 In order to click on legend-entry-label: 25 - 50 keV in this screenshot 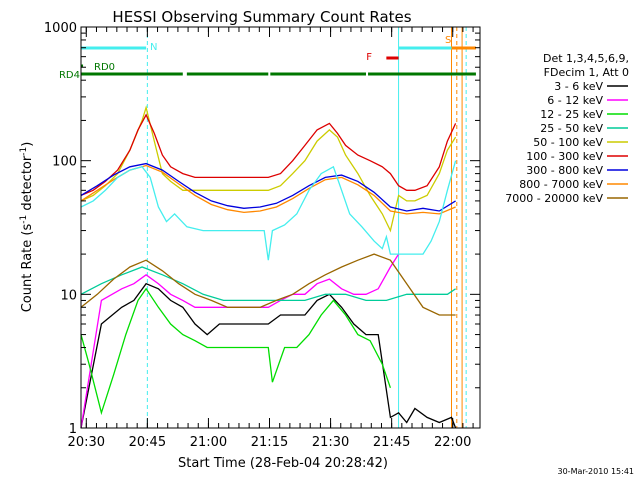, I will do `click(571, 128)`.